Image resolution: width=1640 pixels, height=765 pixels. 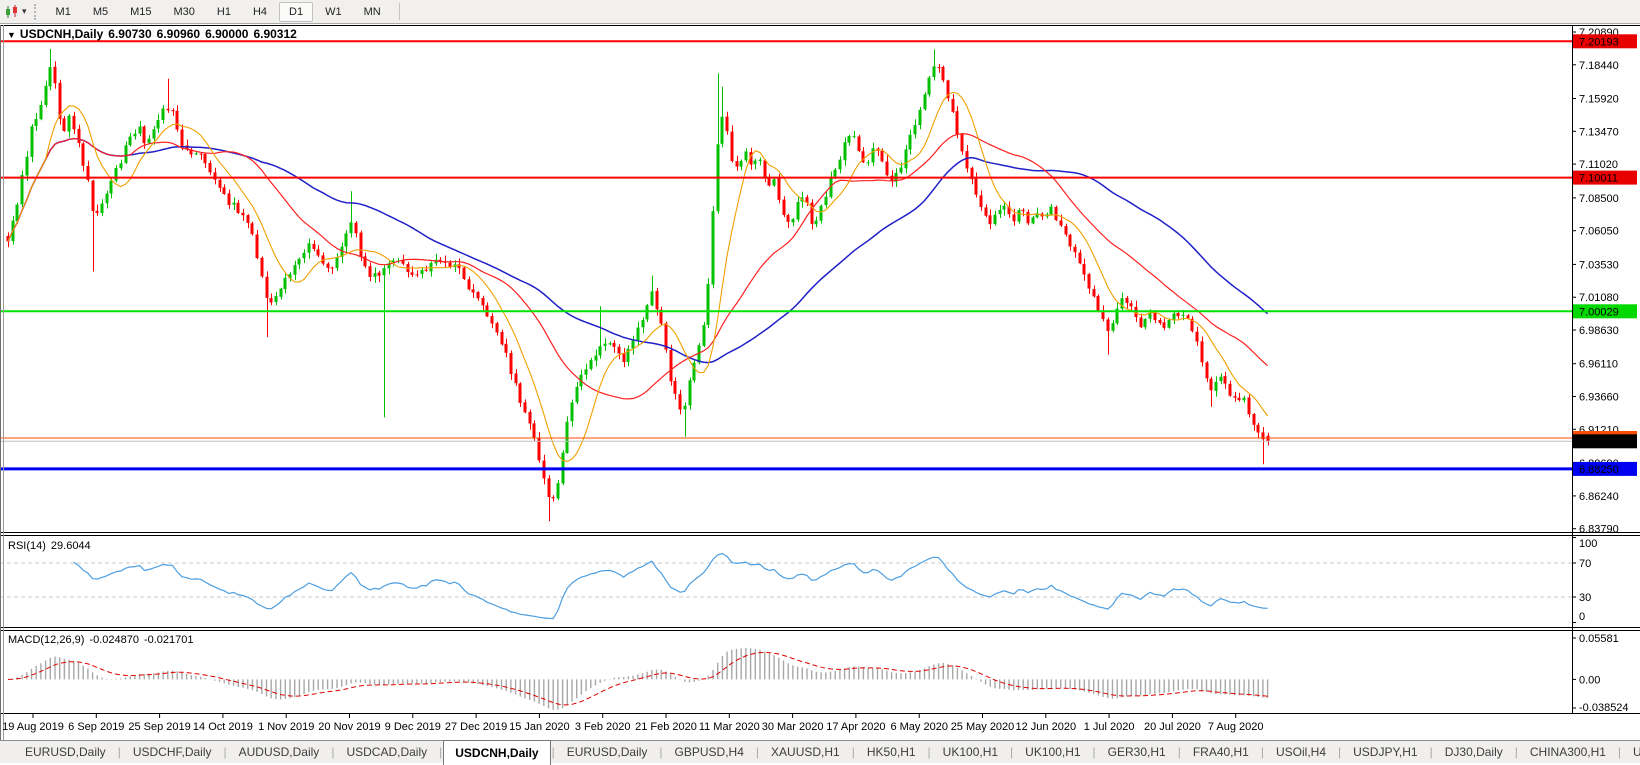 What do you see at coordinates (260, 11) in the screenshot?
I see `timeframe-button-h4: H4` at bounding box center [260, 11].